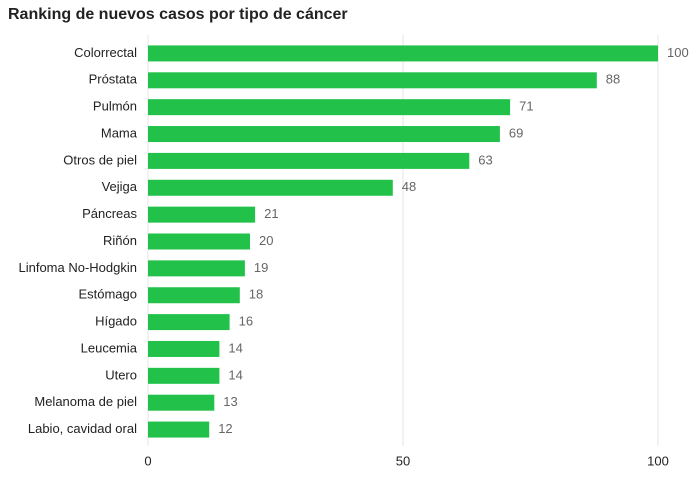 Image resolution: width=696 pixels, height=483 pixels. I want to click on value-label: 48, so click(409, 186).